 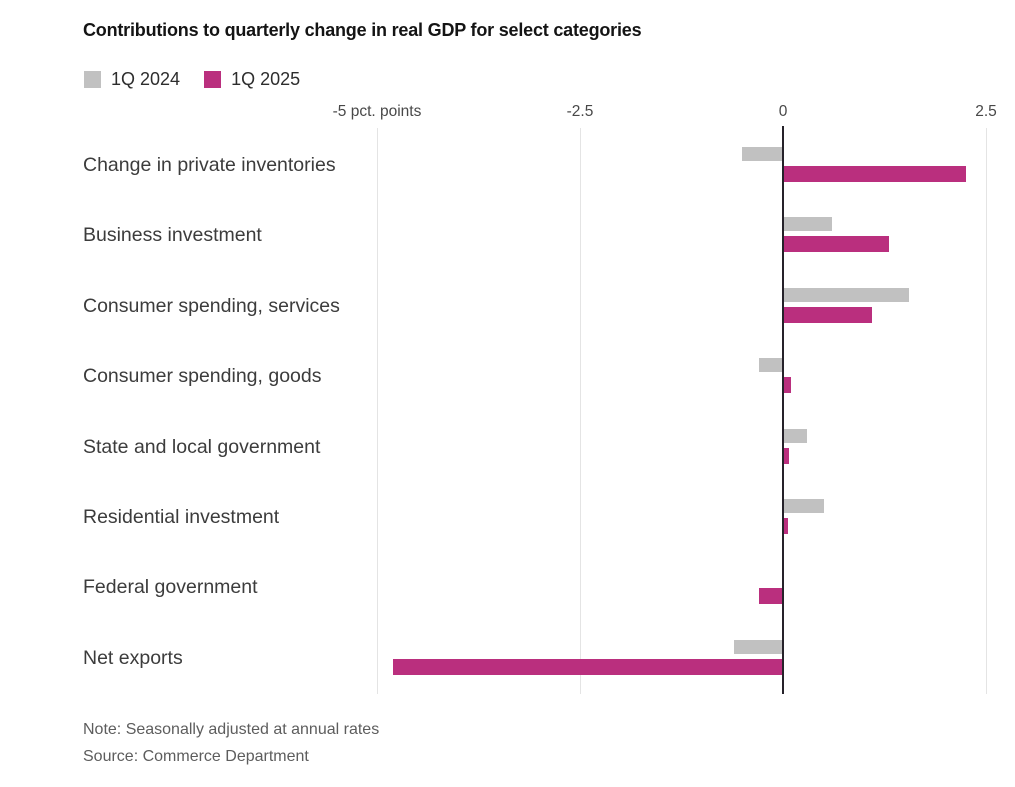 I want to click on bar-1q-2025-net-exports, so click(x=588, y=666).